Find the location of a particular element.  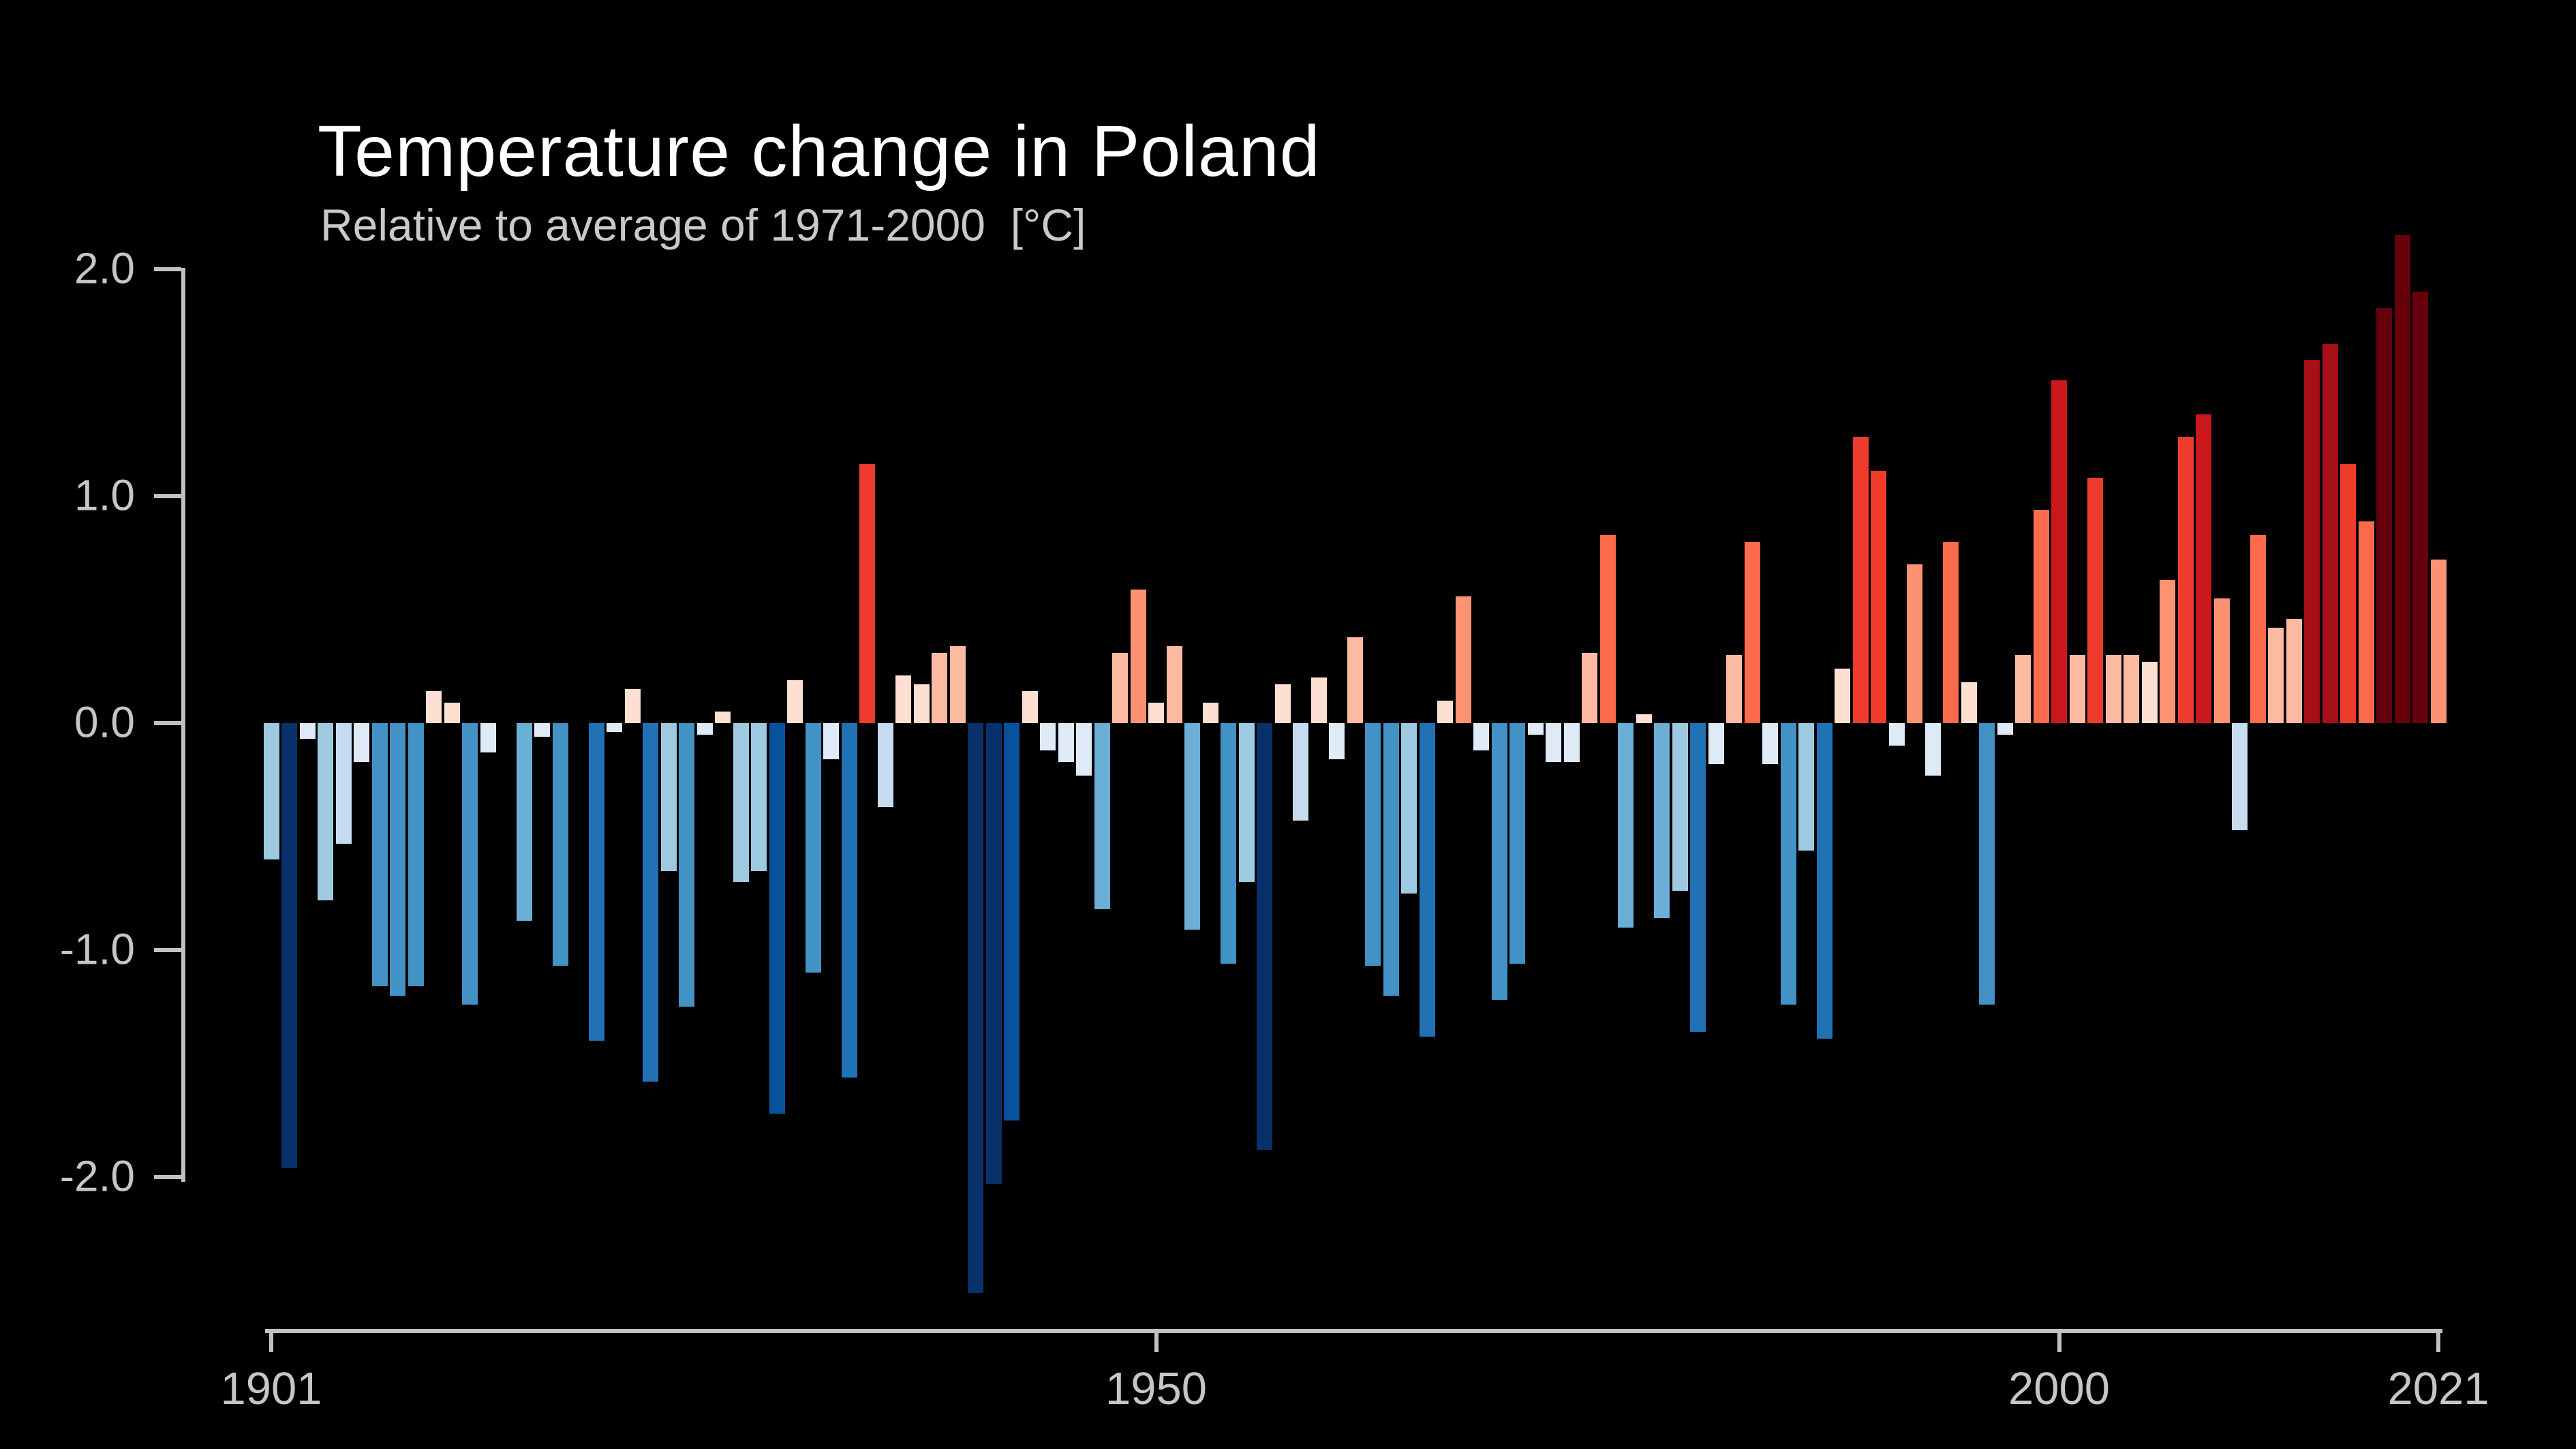

bar-1969 is located at coordinates (1499, 862).